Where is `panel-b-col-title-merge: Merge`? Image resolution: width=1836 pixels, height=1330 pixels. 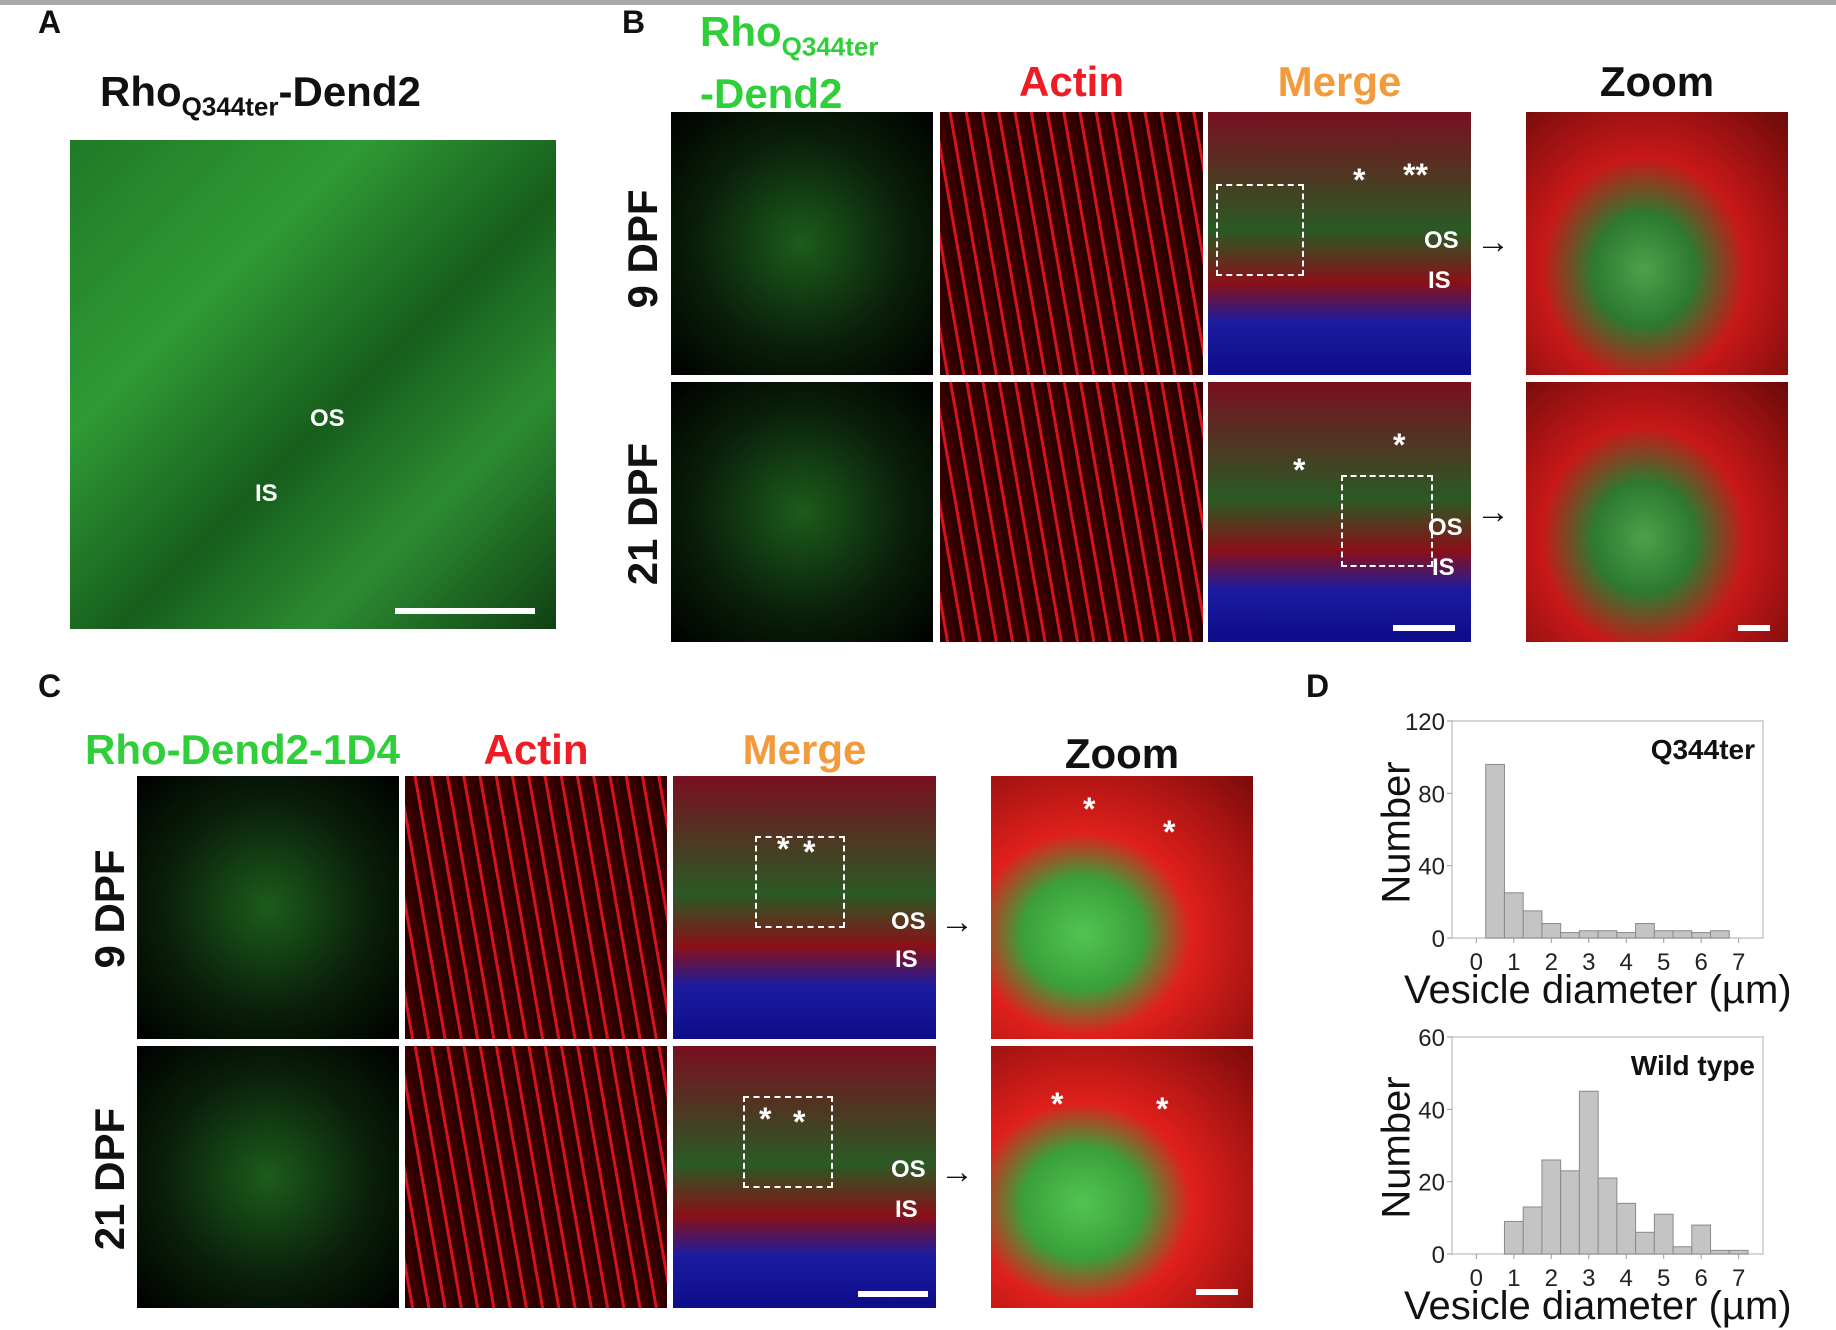
panel-b-col-title-merge: Merge is located at coordinates (1339, 81).